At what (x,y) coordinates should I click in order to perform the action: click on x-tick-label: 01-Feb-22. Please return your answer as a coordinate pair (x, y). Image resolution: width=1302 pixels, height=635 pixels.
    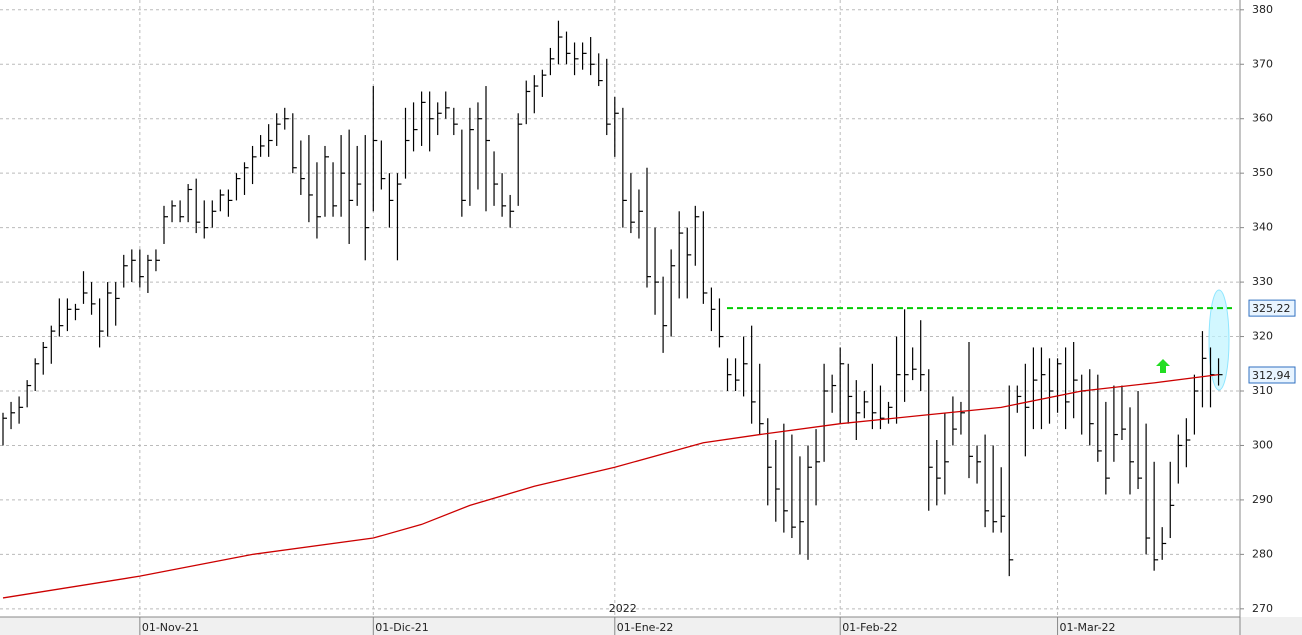
    Looking at the image, I should click on (869, 627).